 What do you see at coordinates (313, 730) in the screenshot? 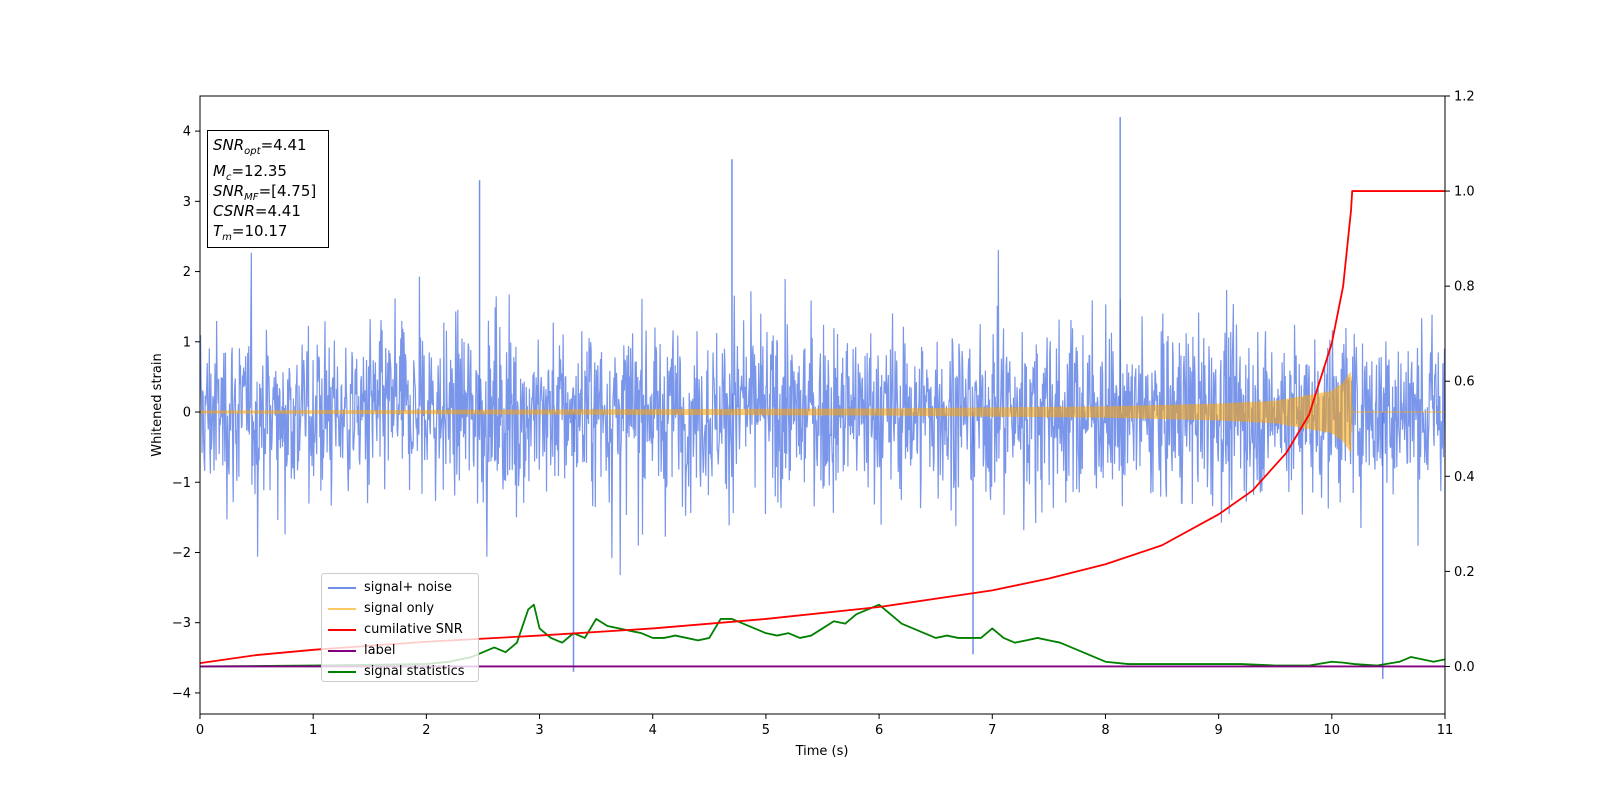
I see `x-tick-label: 1` at bounding box center [313, 730].